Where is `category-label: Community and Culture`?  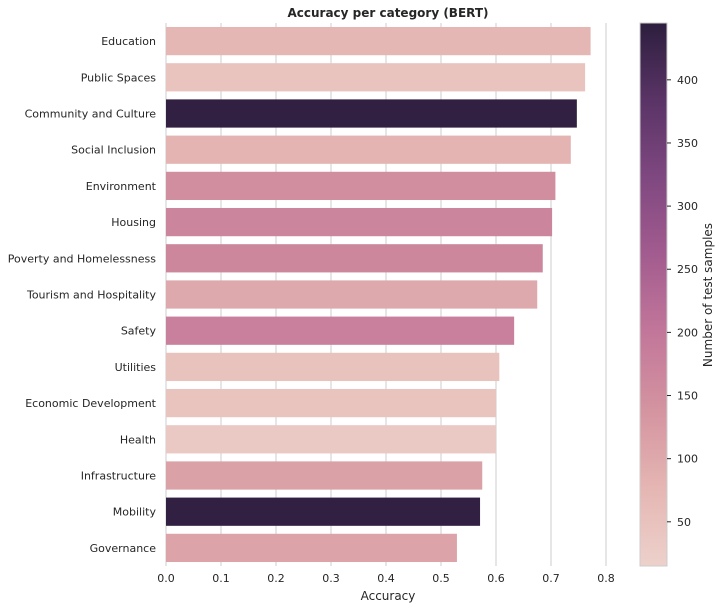 category-label: Community and Culture is located at coordinates (91, 114).